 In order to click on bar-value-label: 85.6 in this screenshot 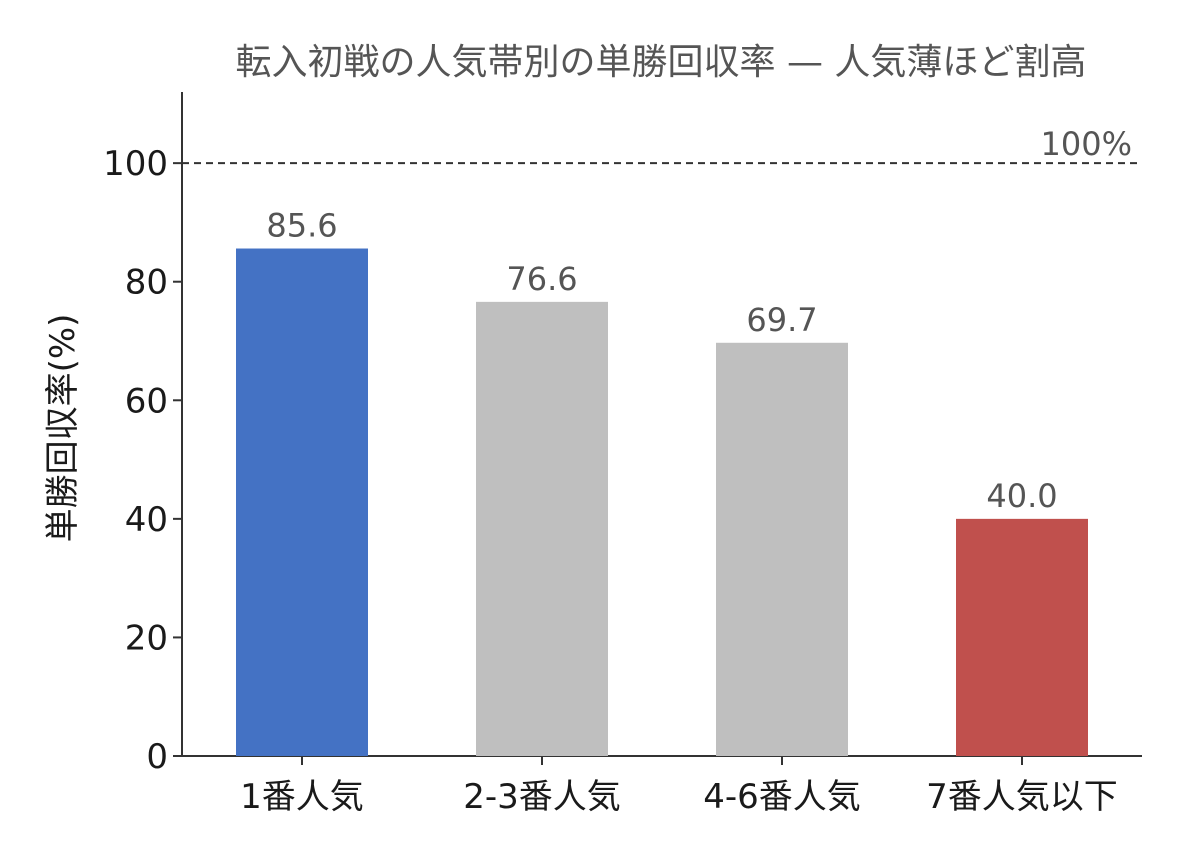, I will do `click(301, 226)`.